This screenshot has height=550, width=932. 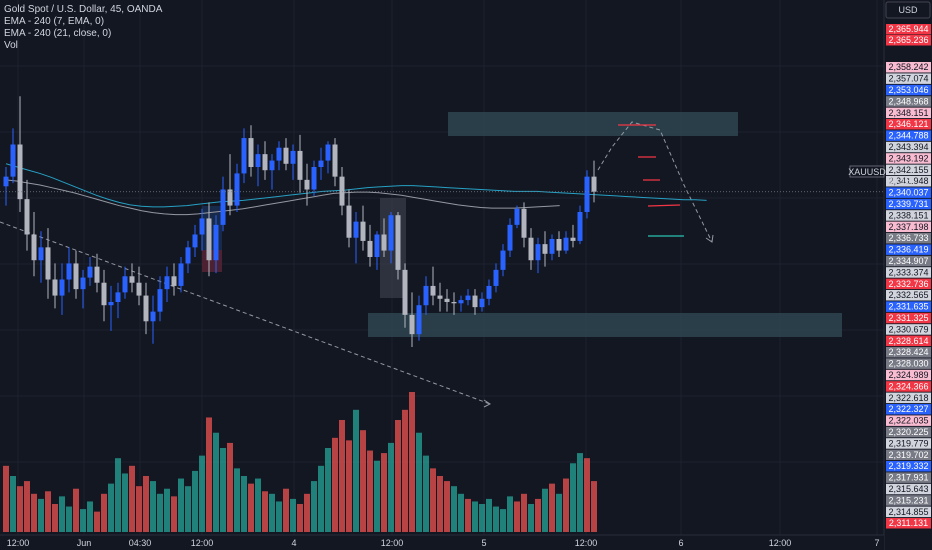 I want to click on x-tick-label: 7, so click(x=876, y=543).